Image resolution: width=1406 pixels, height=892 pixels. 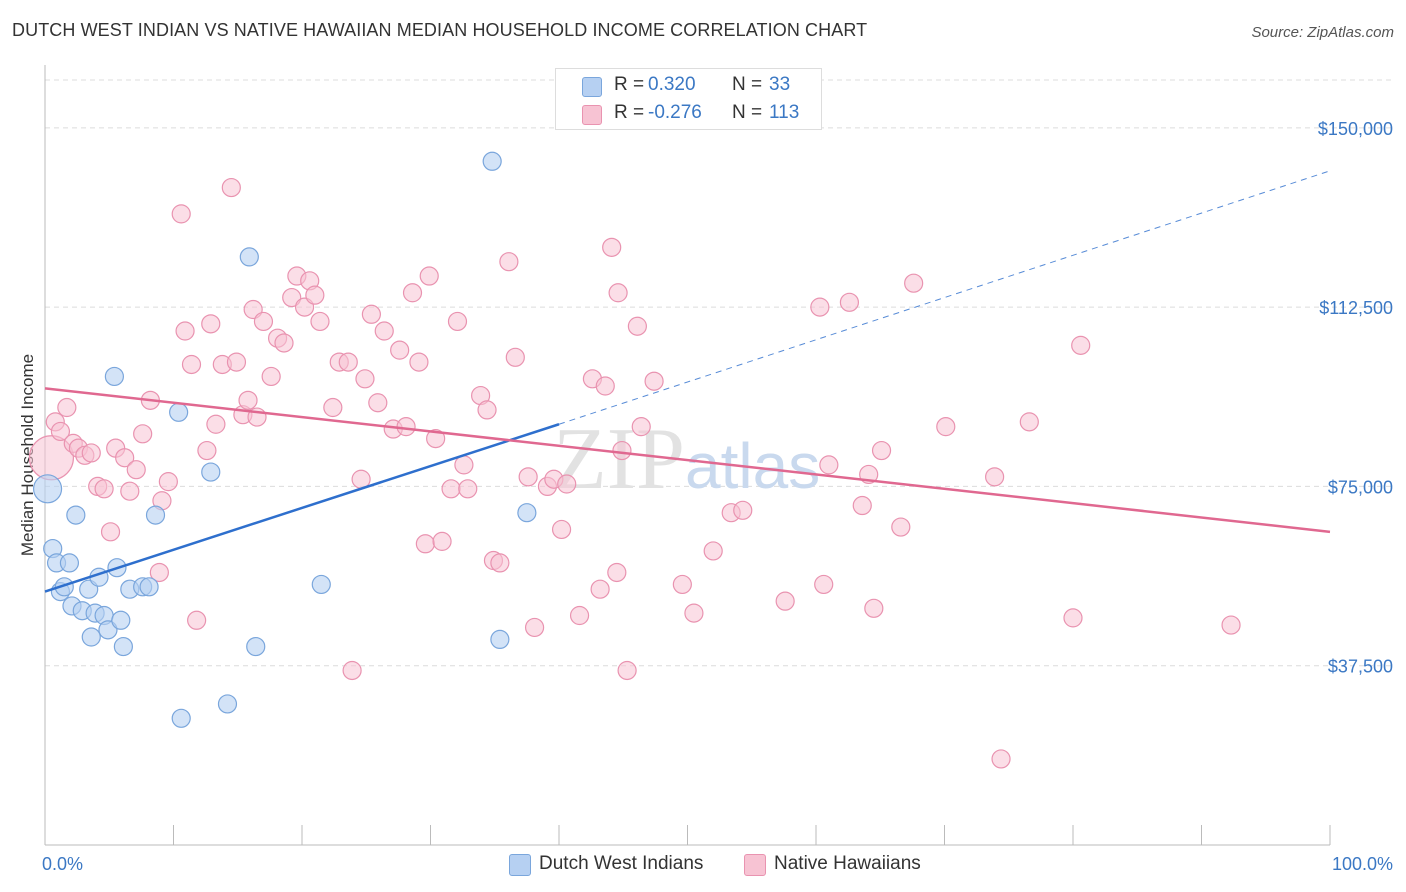 I want to click on legend-label: Native Hawaiians, so click(x=847, y=863).